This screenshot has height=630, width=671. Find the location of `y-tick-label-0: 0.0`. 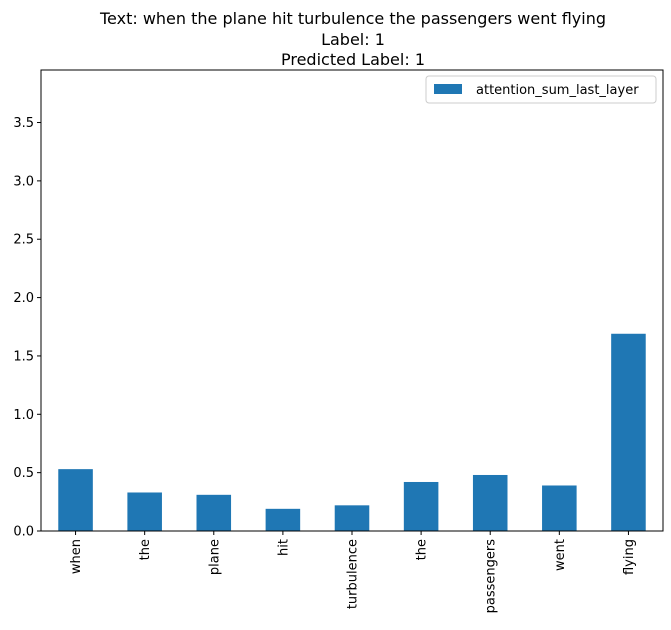

y-tick-label-0: 0.0 is located at coordinates (23, 532).